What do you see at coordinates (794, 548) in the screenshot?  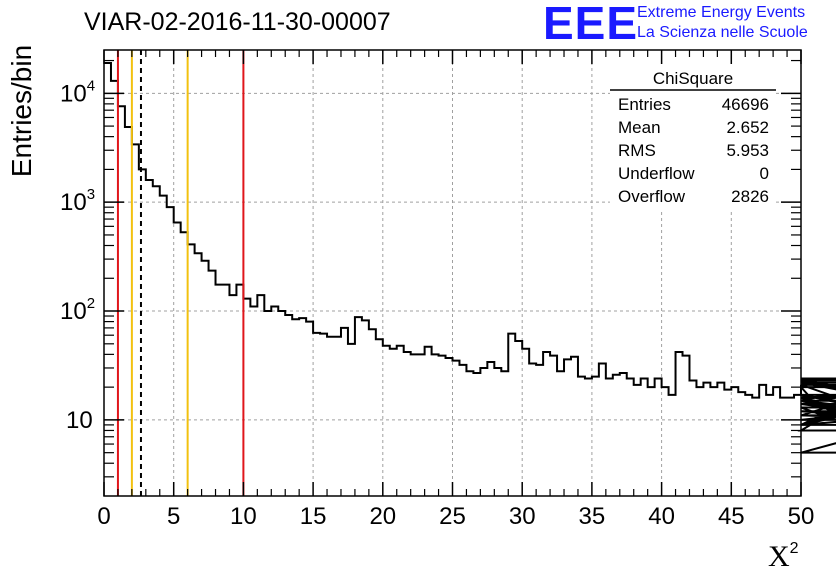 I see `x-axis-label-sup: 2` at bounding box center [794, 548].